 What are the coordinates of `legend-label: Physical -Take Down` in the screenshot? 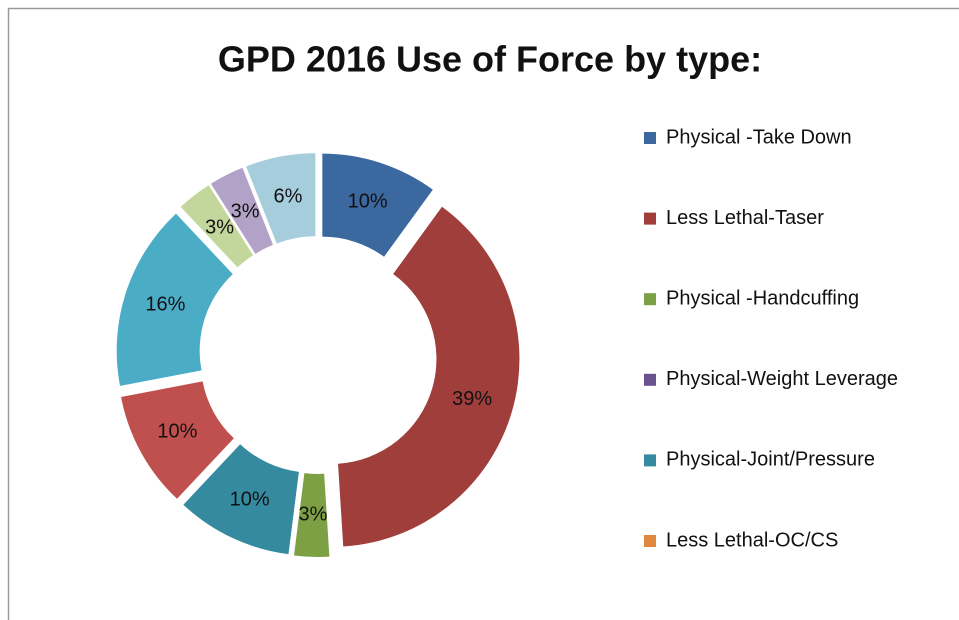 It's located at (759, 137).